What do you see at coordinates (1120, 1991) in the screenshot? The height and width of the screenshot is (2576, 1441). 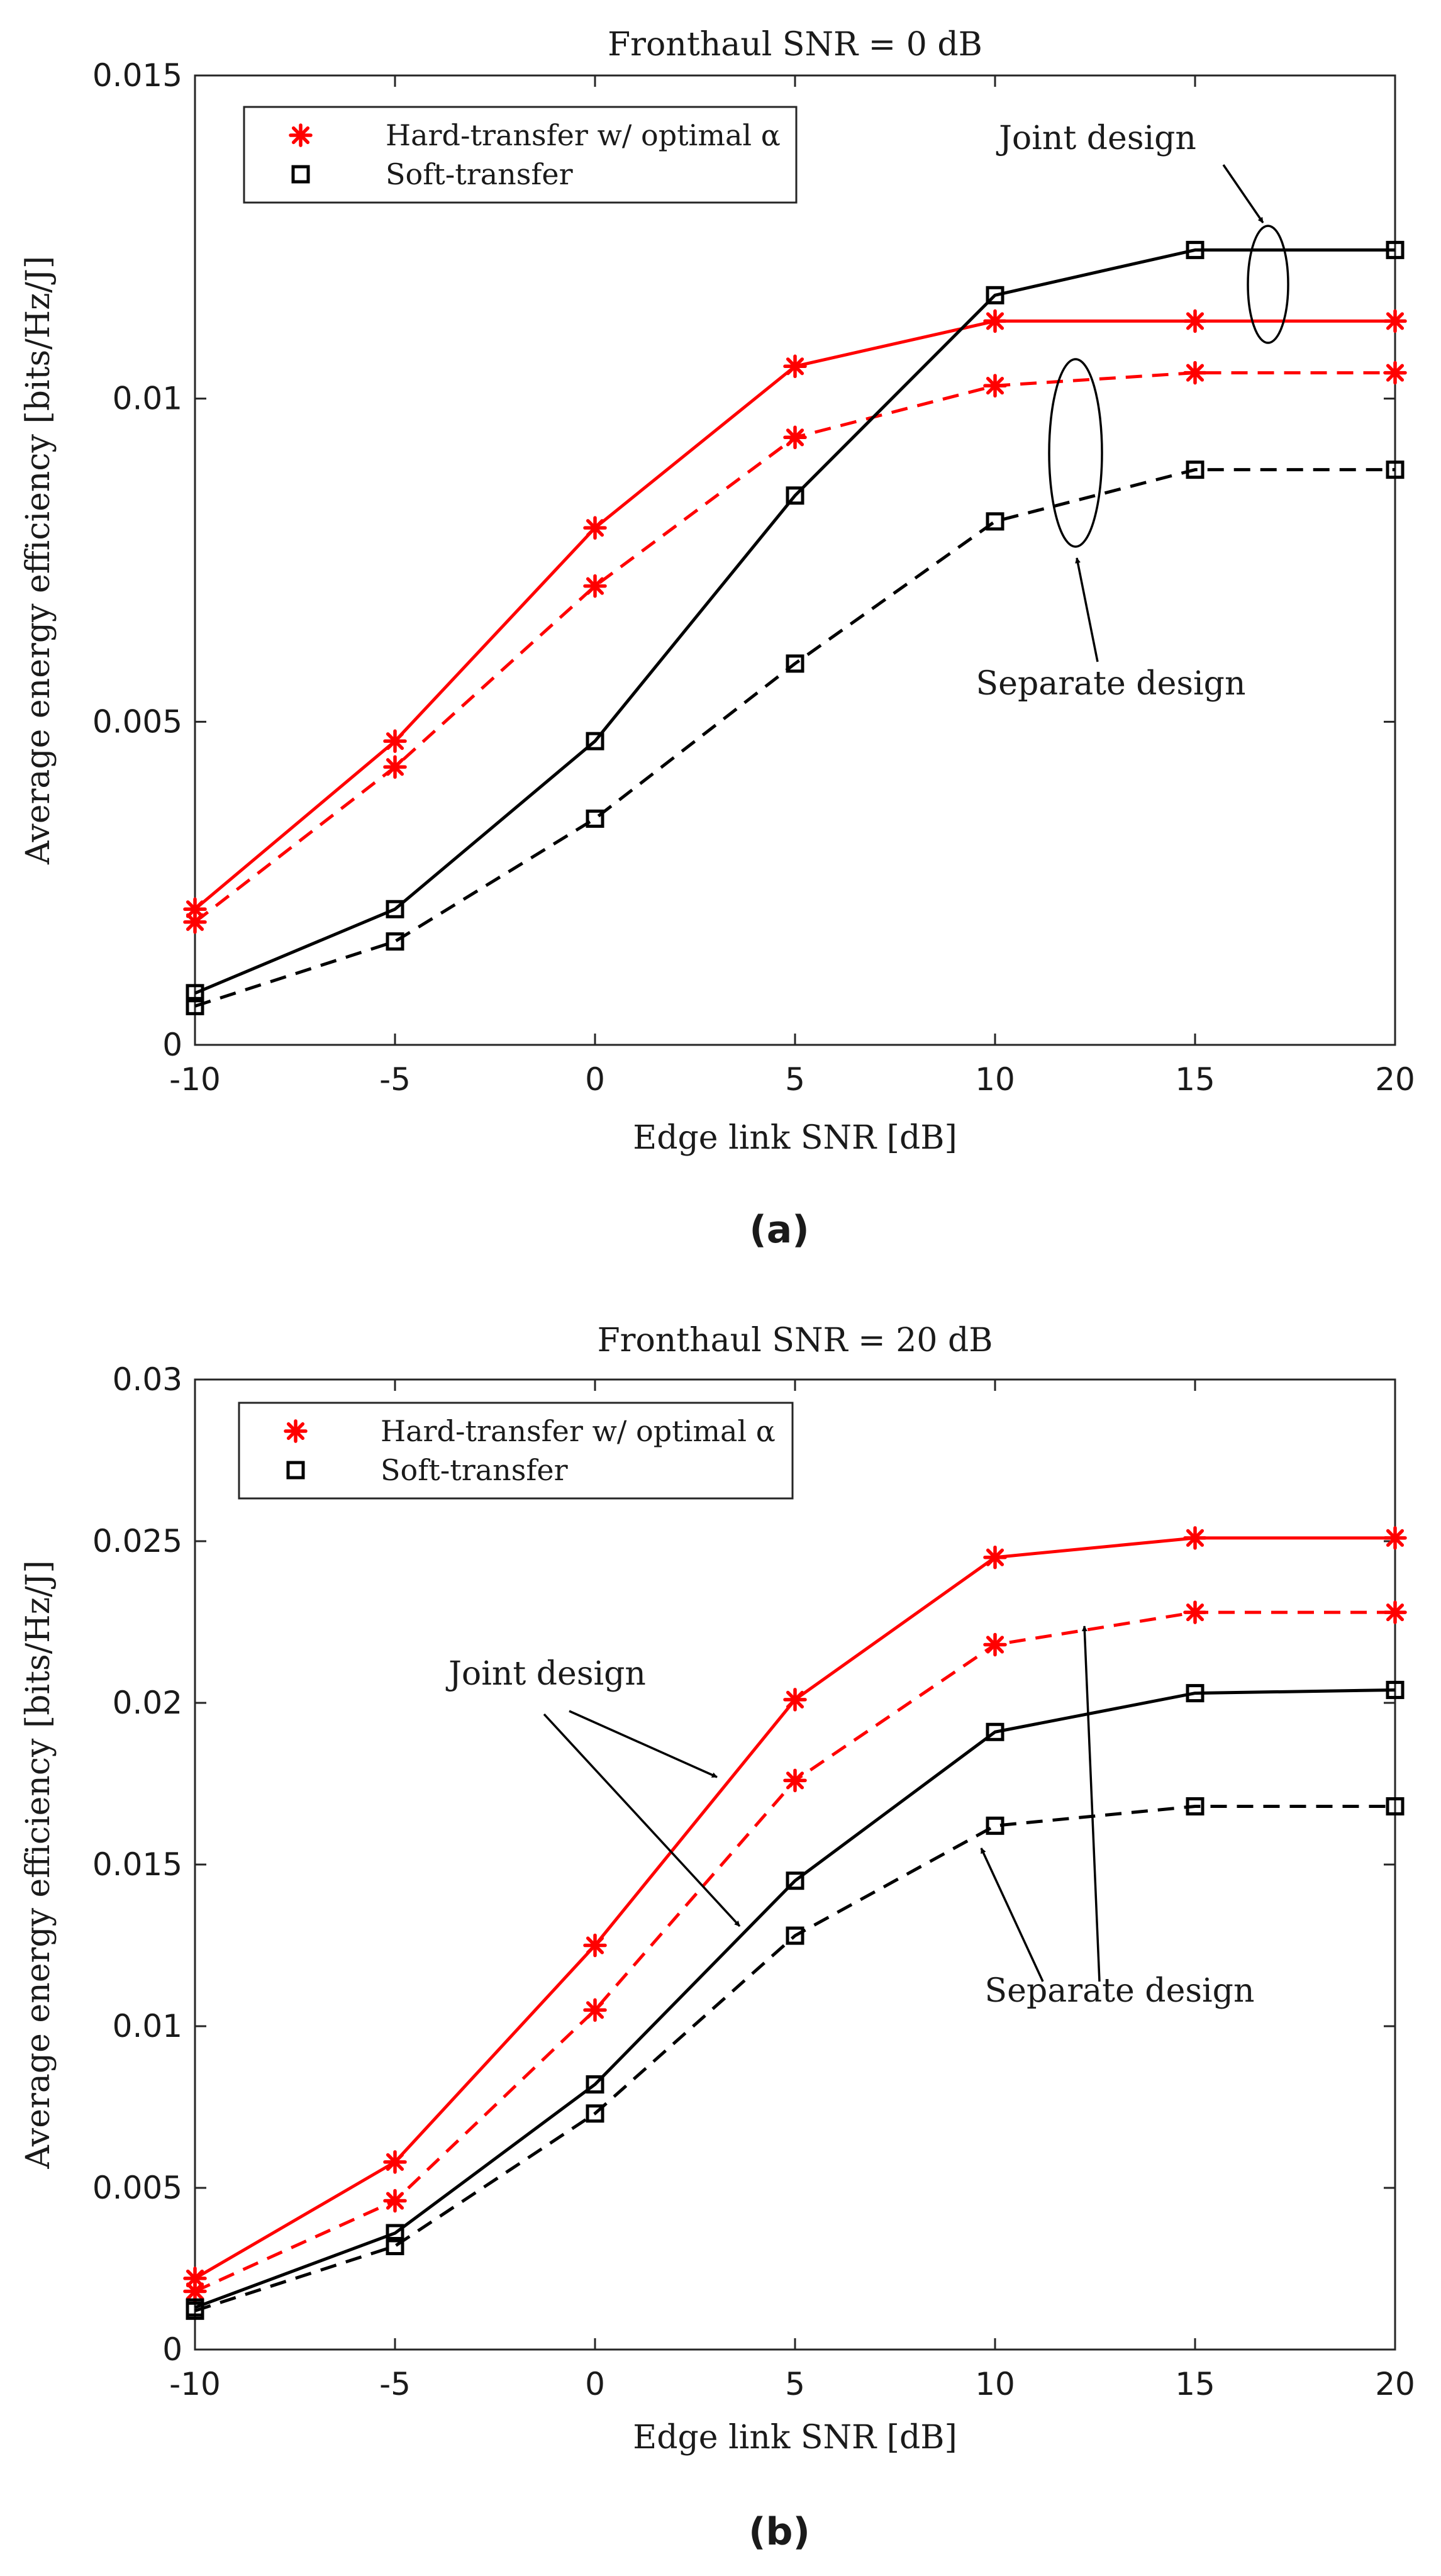 I see `annotation-label: Separate design` at bounding box center [1120, 1991].